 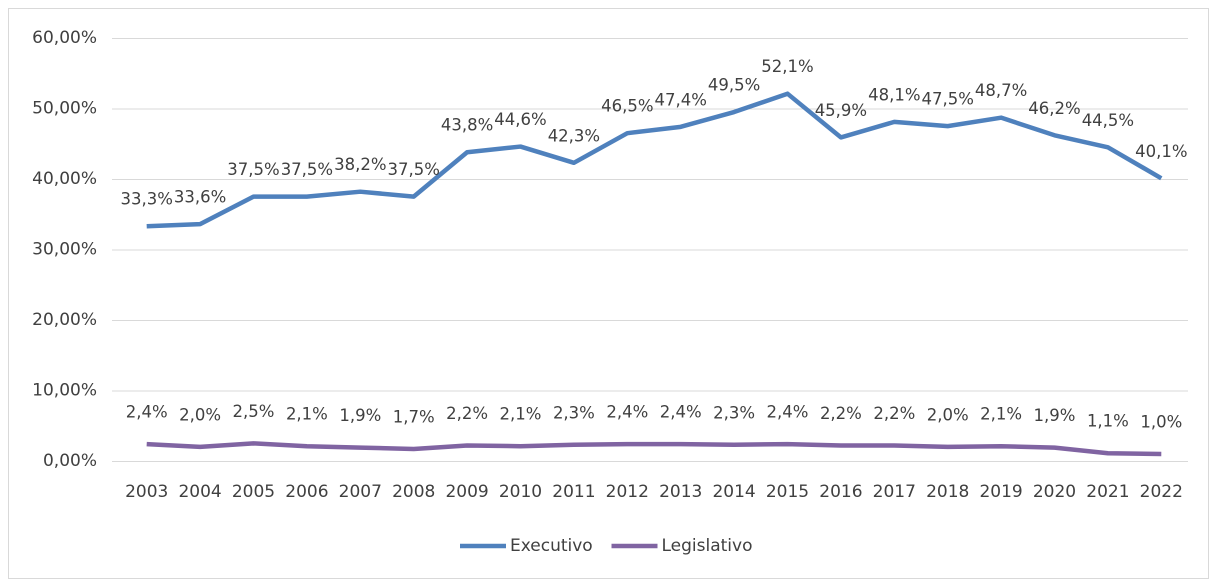 I want to click on y-tick-label: 0,00%, so click(x=70, y=461).